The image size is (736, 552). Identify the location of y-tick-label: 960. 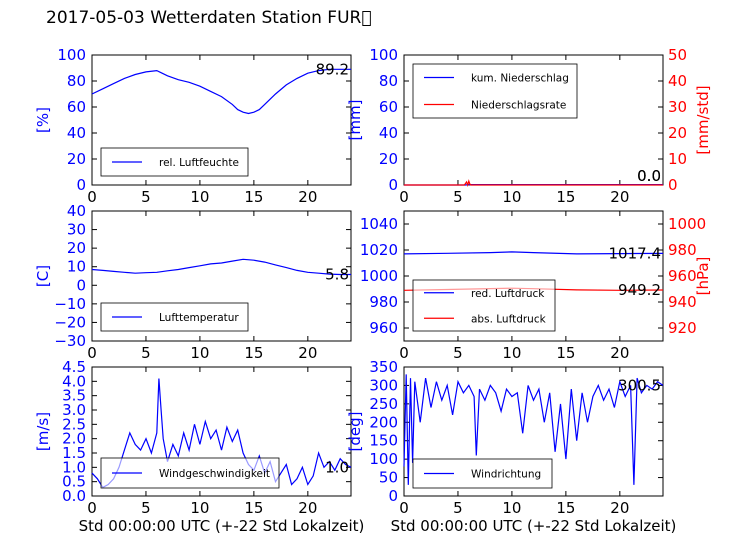
(383, 328).